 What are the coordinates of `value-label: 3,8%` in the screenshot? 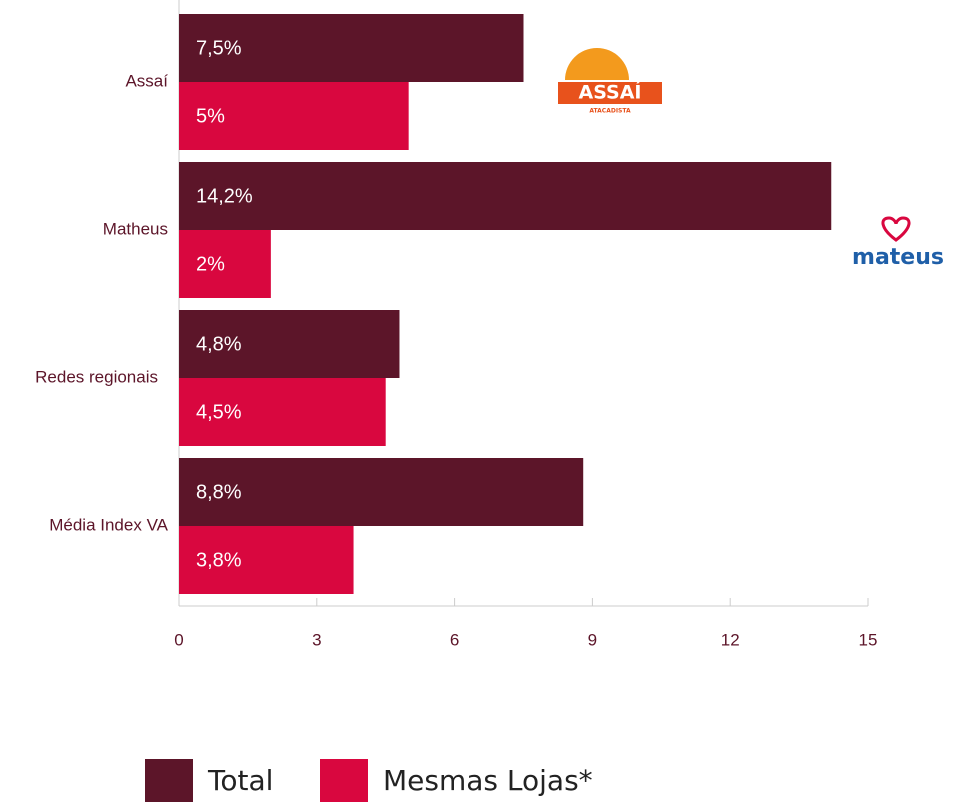 It's located at (219, 560).